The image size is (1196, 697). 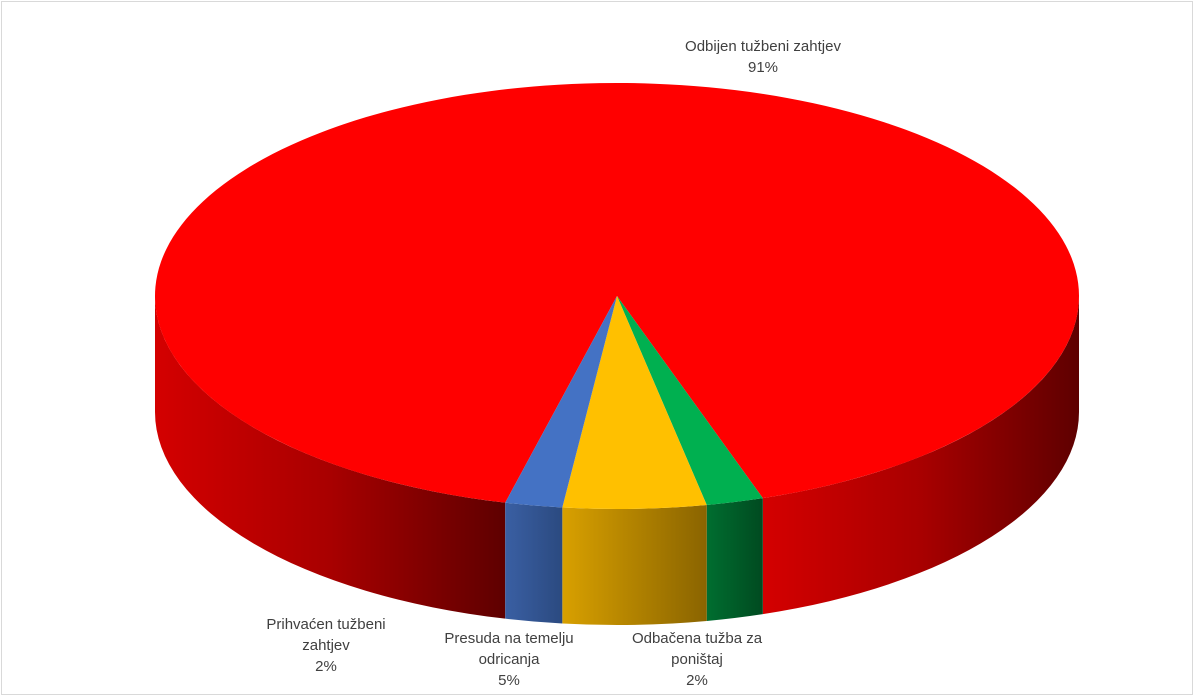 I want to click on pie-side-presuda, so click(x=634, y=564).